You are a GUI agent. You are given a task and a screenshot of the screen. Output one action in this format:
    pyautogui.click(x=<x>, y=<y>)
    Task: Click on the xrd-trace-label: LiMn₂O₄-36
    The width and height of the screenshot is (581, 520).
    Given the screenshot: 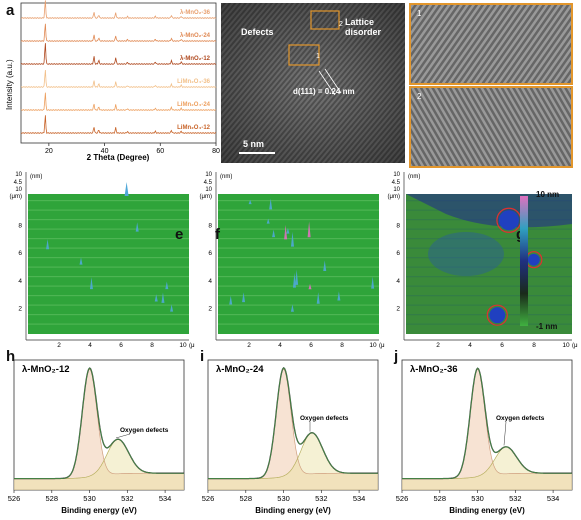 What is the action you would take?
    pyautogui.click(x=194, y=82)
    